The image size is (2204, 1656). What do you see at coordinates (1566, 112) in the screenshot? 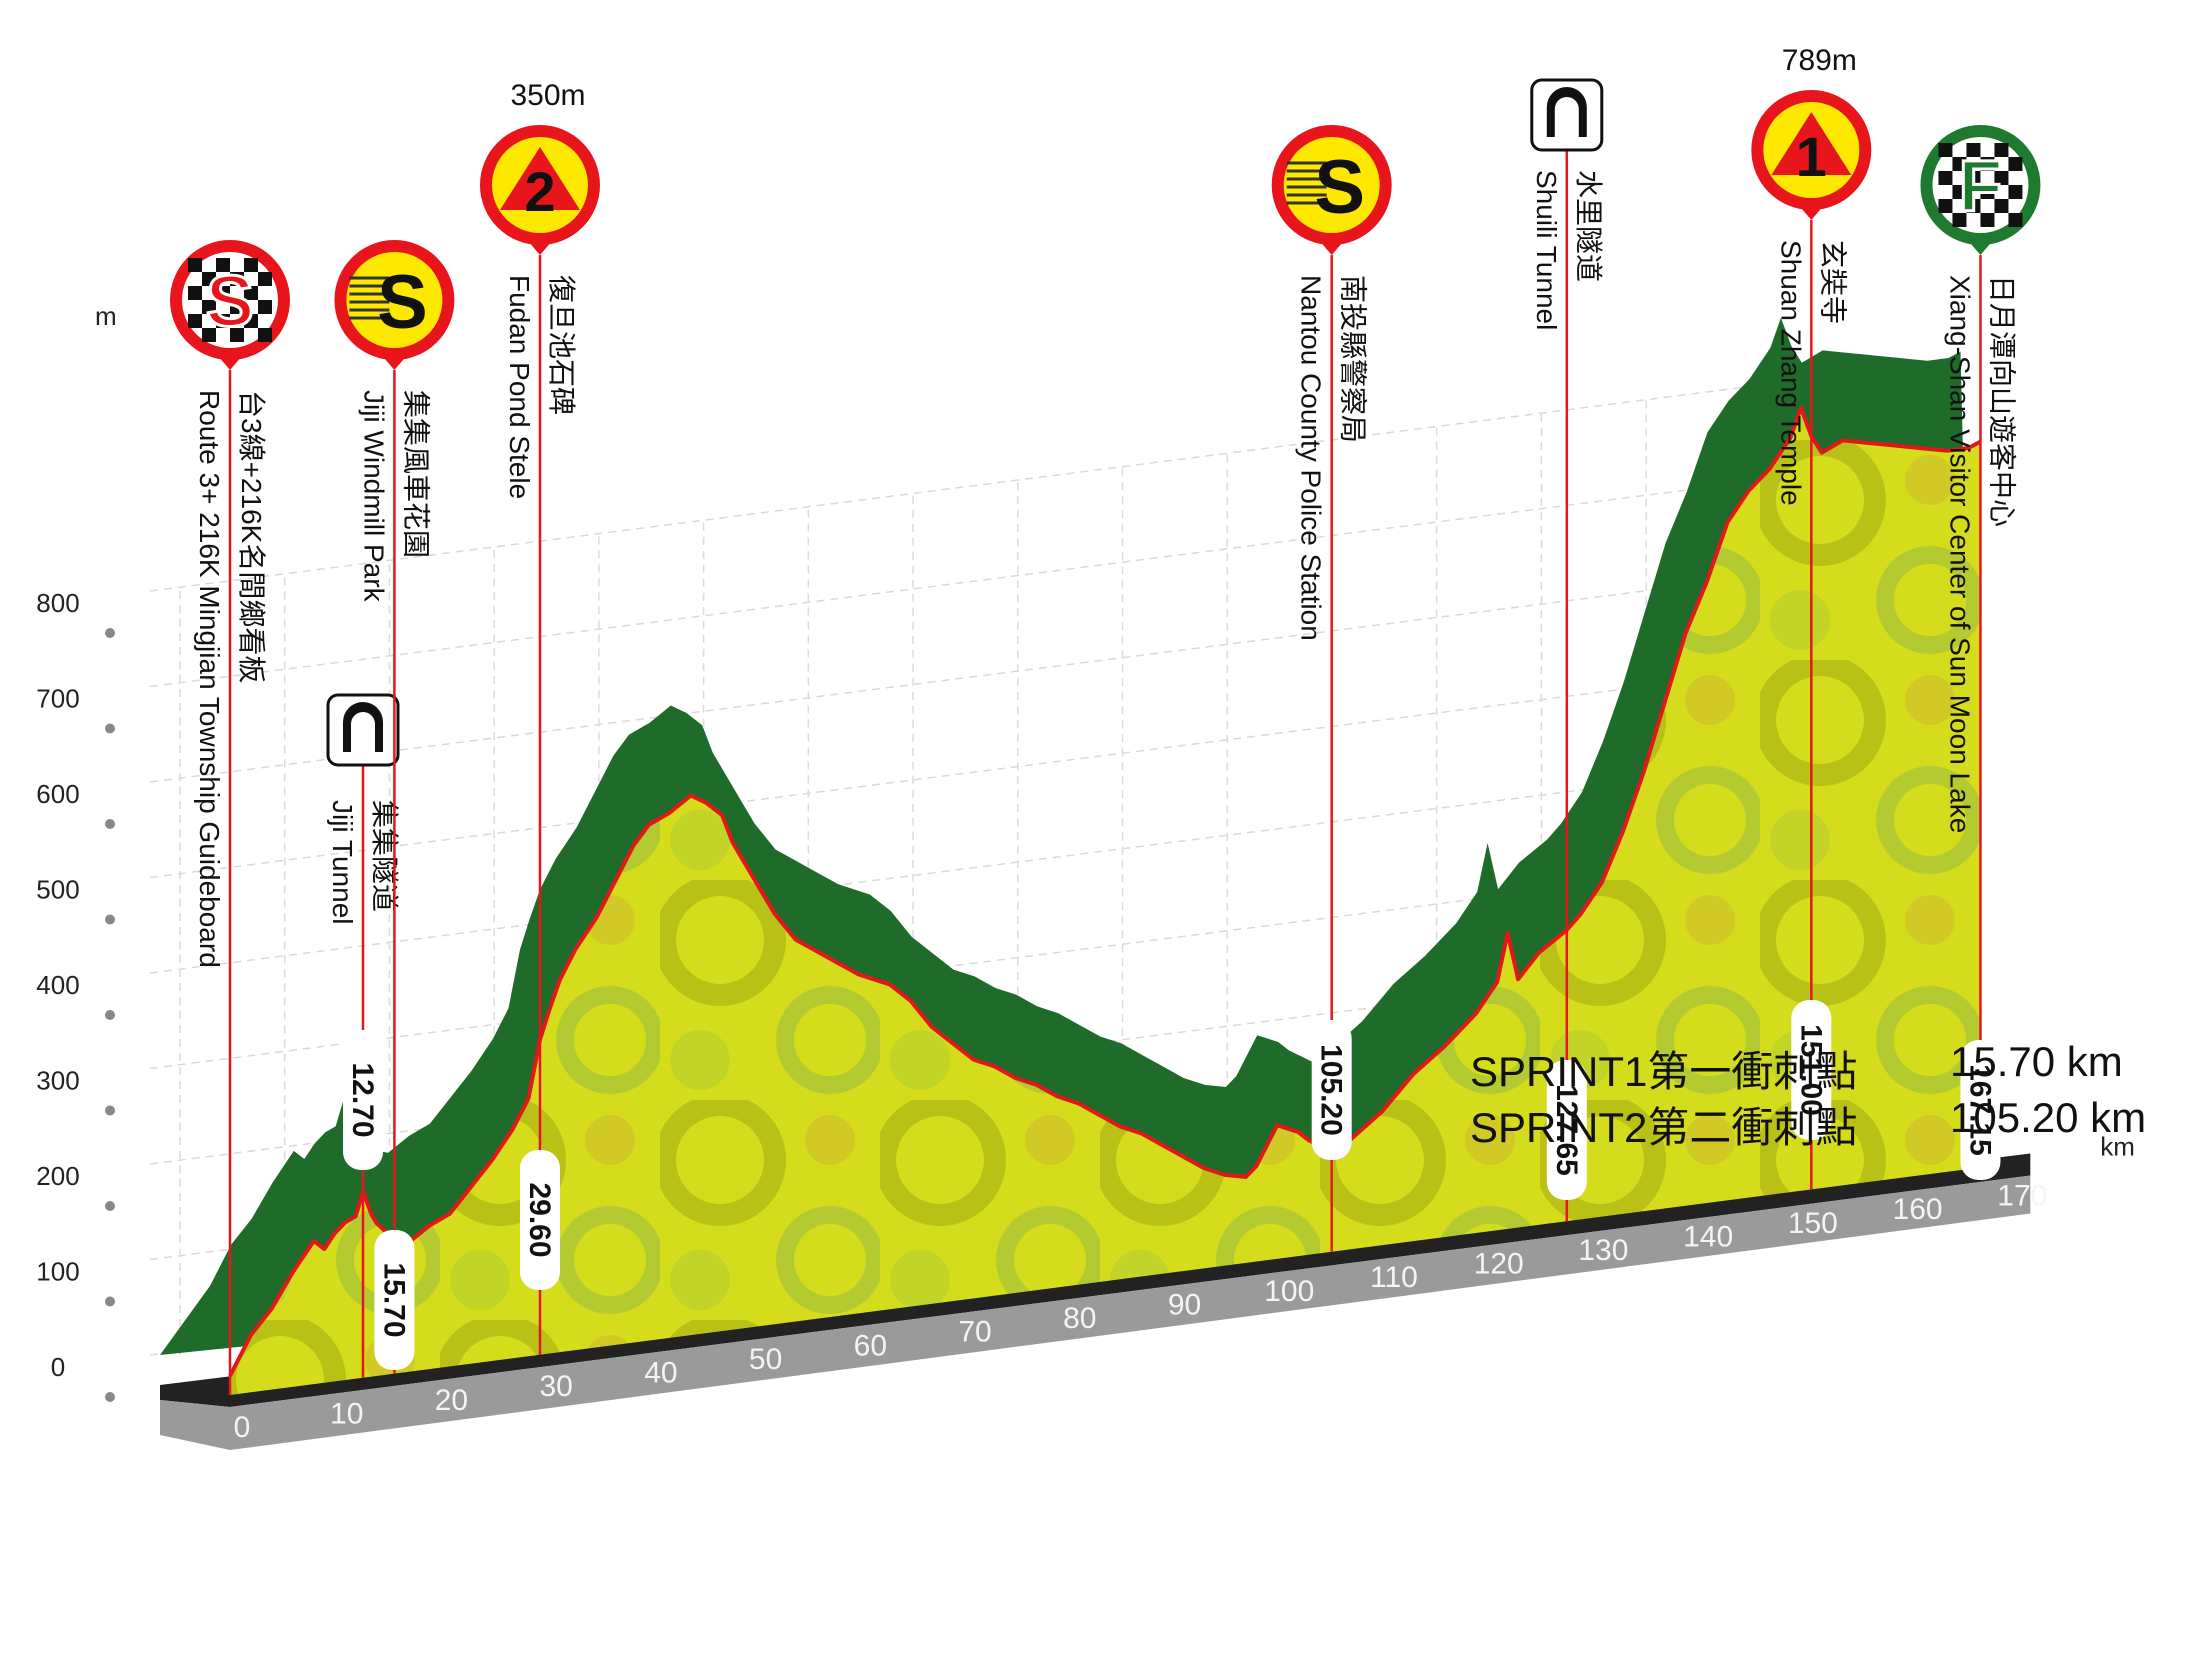
I see `tunnel-arch` at bounding box center [1566, 112].